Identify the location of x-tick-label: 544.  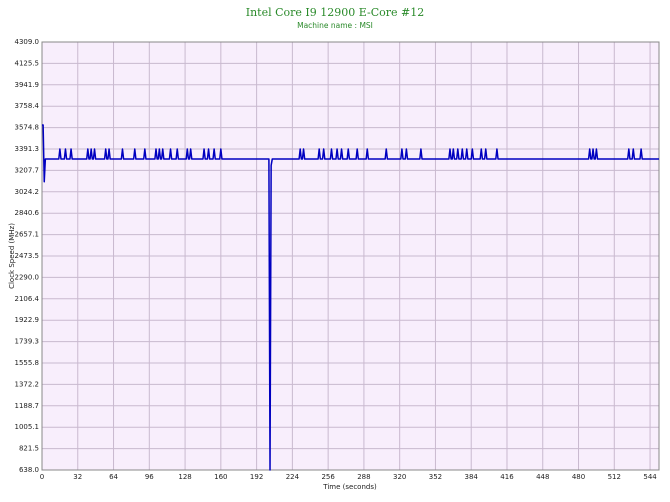
(650, 477).